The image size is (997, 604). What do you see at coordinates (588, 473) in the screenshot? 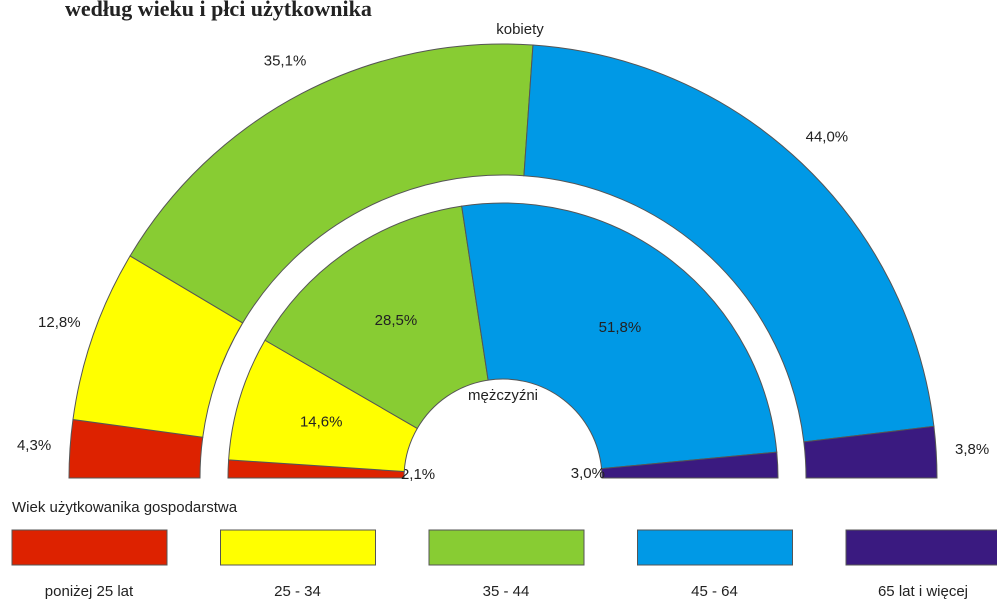
I see `data-label: 3,0%` at bounding box center [588, 473].